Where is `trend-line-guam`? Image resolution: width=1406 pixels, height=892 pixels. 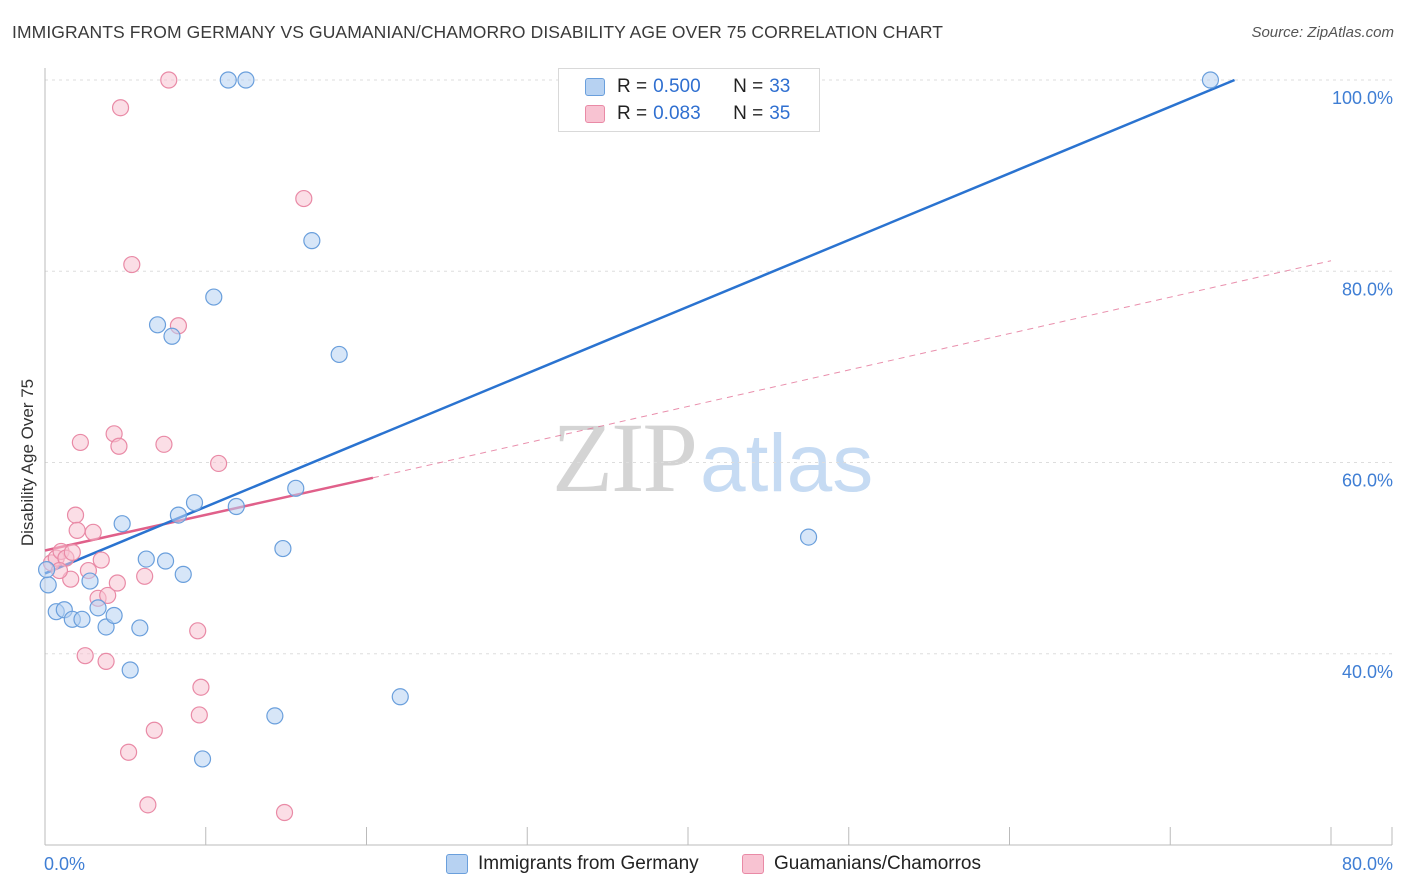
trend-line-guam is located at coordinates (209, 514).